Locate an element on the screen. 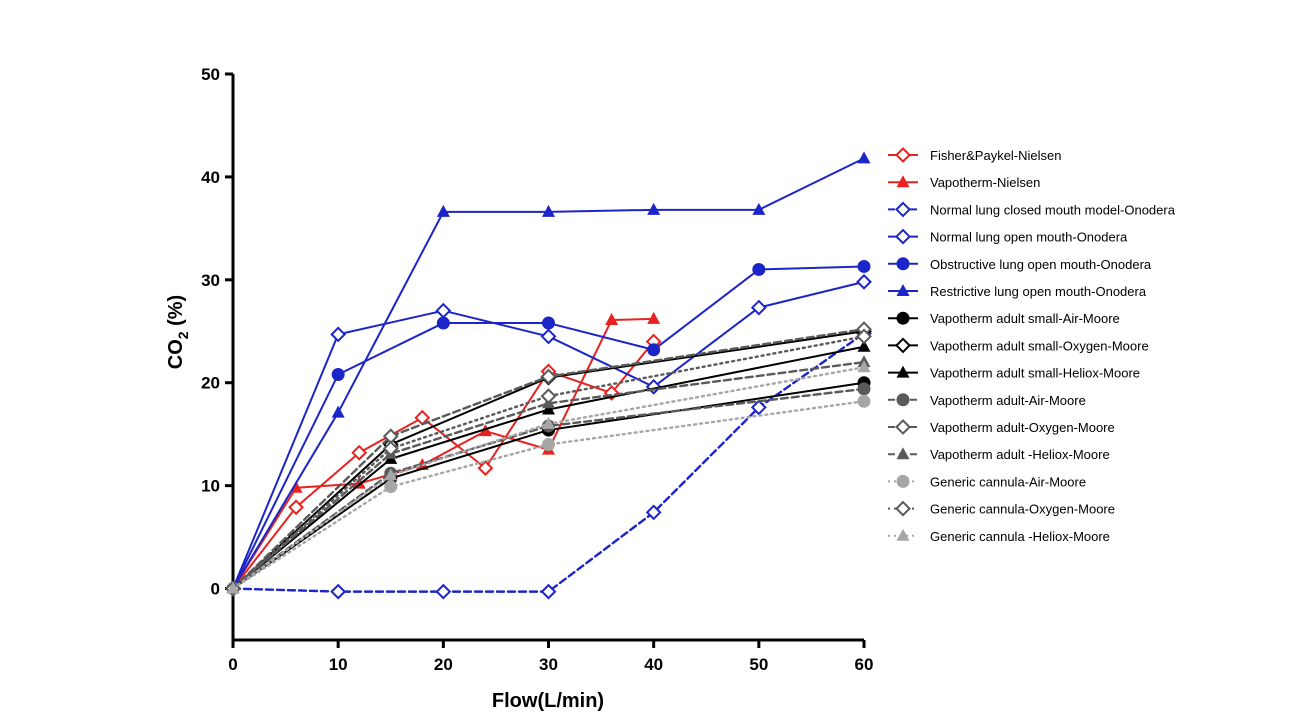 The width and height of the screenshot is (1316, 726). x-axis-title: Flow(L/min) is located at coordinates (548, 701).